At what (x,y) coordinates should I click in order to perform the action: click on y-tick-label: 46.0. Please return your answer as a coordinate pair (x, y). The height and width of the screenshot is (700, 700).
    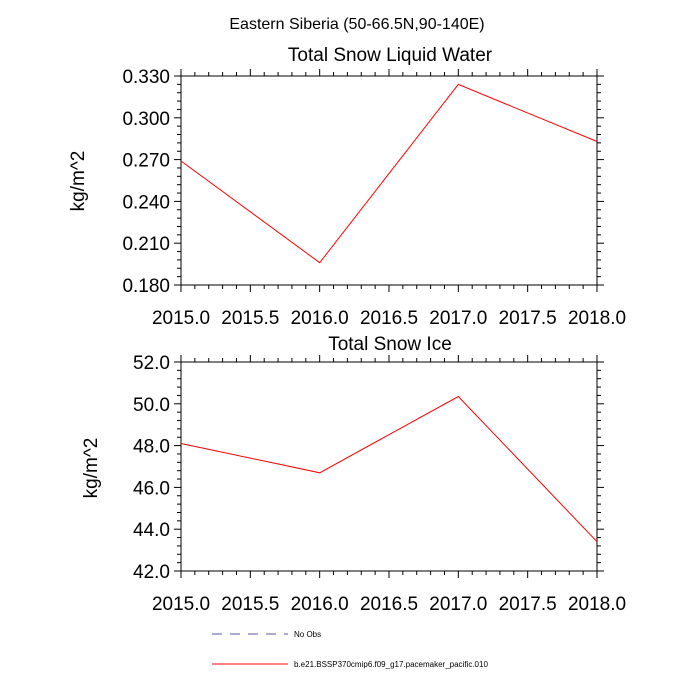
    Looking at the image, I should click on (151, 488).